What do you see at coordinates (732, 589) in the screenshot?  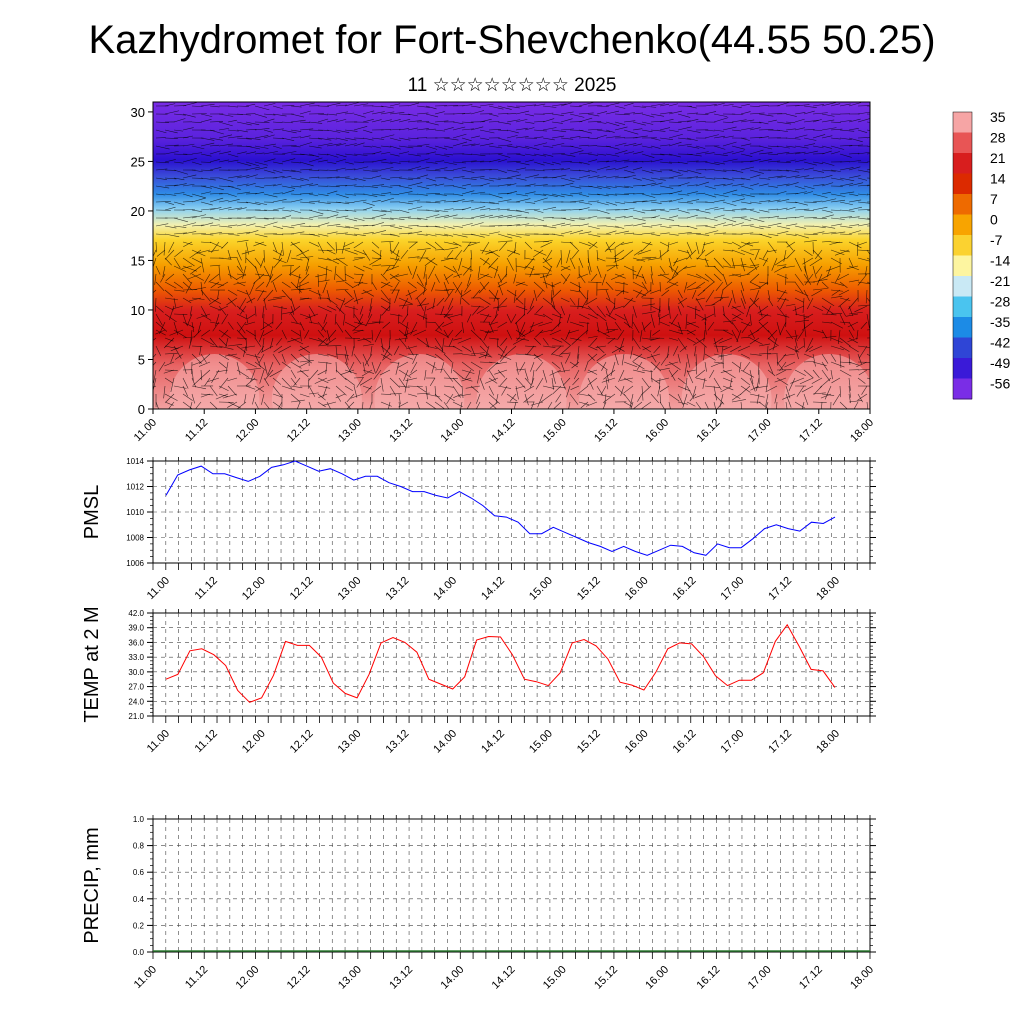 I see `x-tick-label: 17.00` at bounding box center [732, 589].